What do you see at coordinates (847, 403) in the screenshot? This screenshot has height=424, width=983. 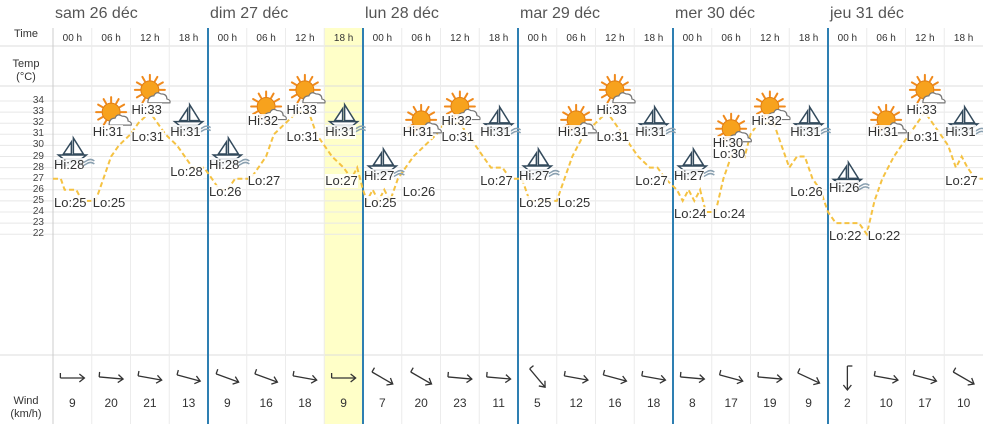 I see `wind-speed: 2` at bounding box center [847, 403].